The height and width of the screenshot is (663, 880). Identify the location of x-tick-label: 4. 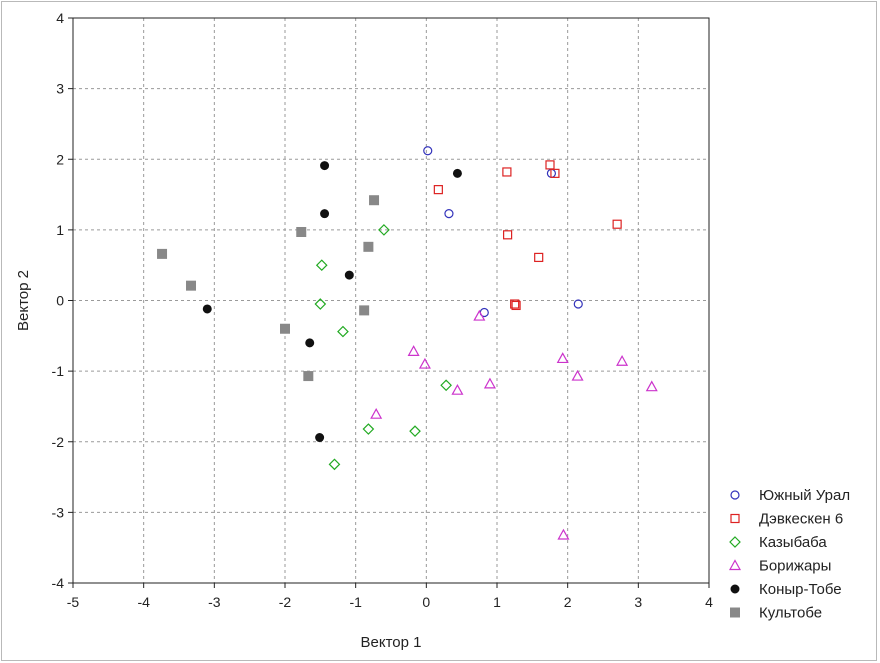
(709, 602).